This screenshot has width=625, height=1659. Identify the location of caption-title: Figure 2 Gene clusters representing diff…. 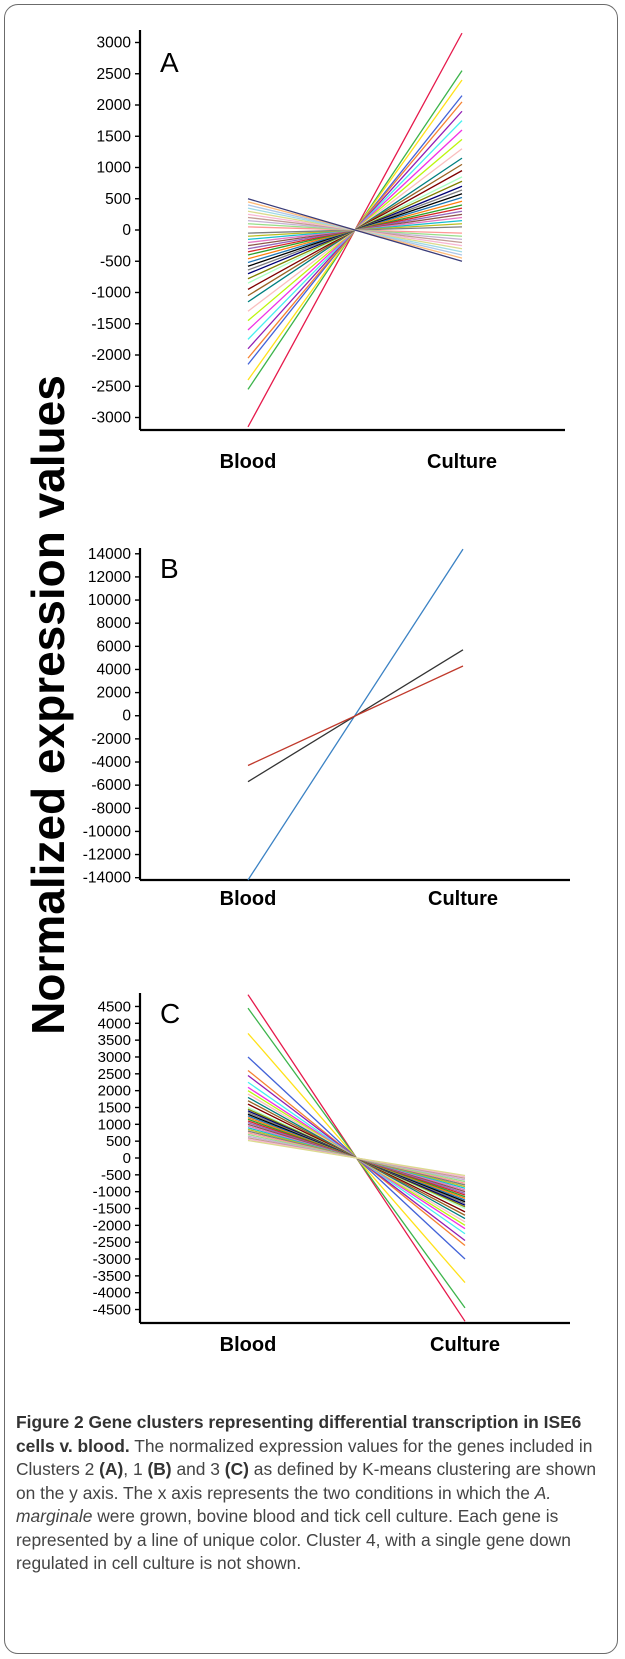
(299, 1434).